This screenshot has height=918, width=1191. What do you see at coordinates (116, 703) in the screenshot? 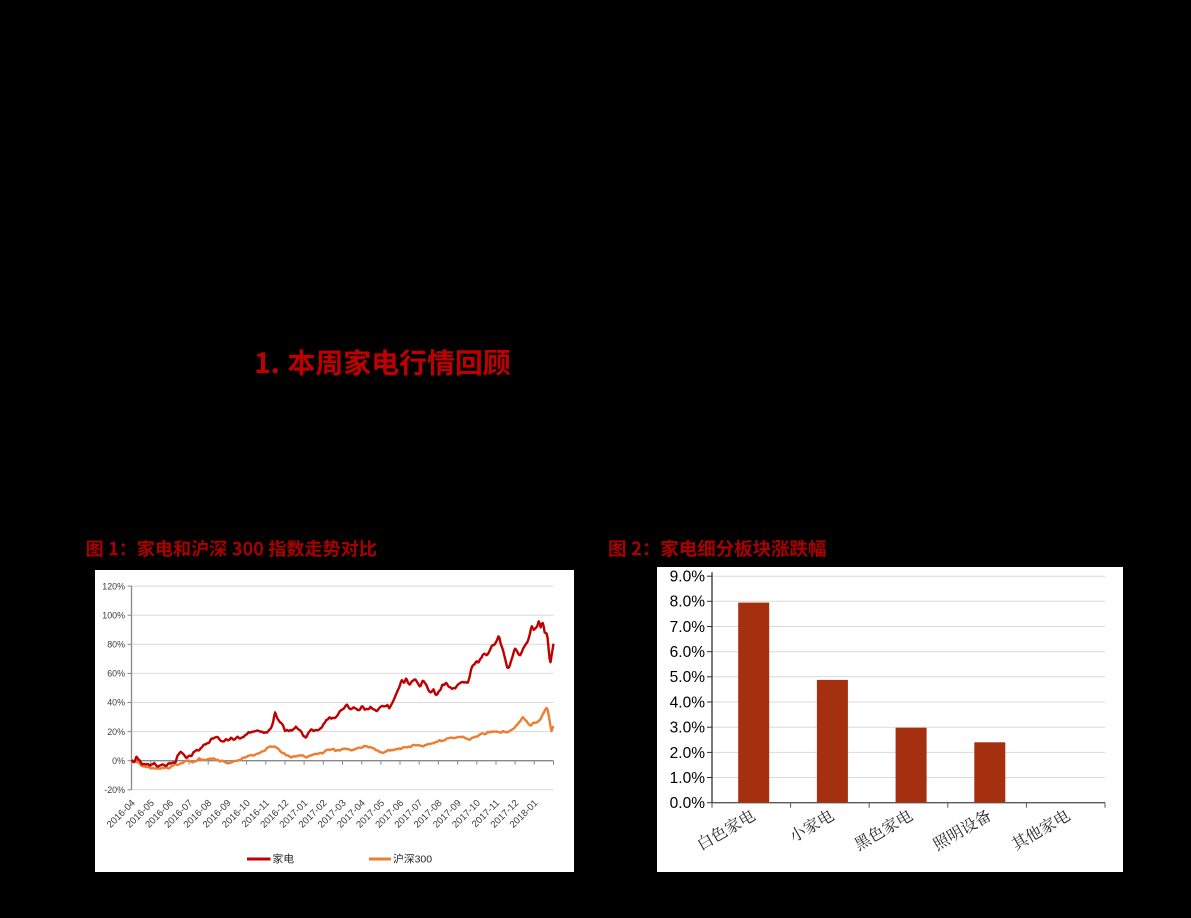
I see `svg-text: 40%` at bounding box center [116, 703].